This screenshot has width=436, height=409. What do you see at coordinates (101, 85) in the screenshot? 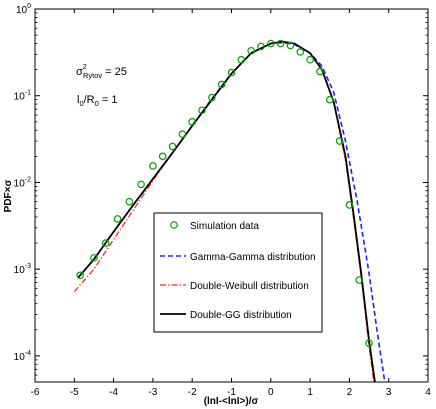
I see `annotations: σ2 Rytov = 25 l0/R0 = 1` at bounding box center [101, 85].